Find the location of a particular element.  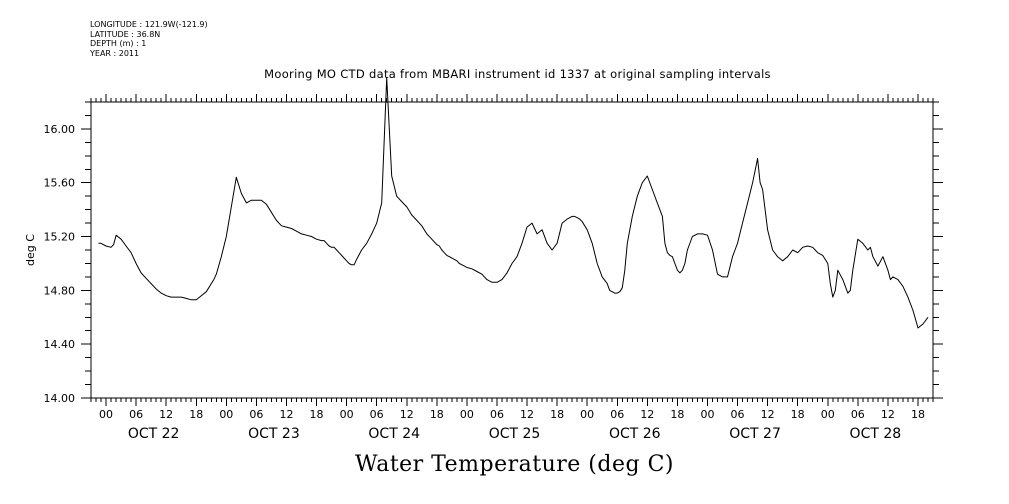

y-axis-label: deg C is located at coordinates (30, 250).